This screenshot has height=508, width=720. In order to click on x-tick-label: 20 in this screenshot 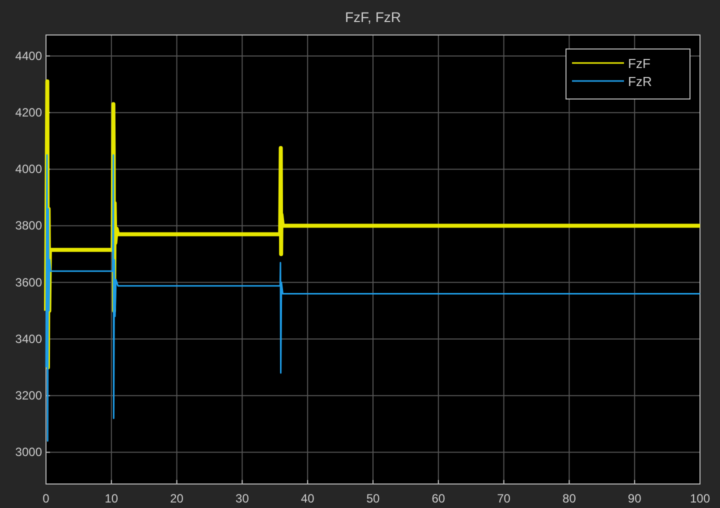, I will do `click(177, 499)`.